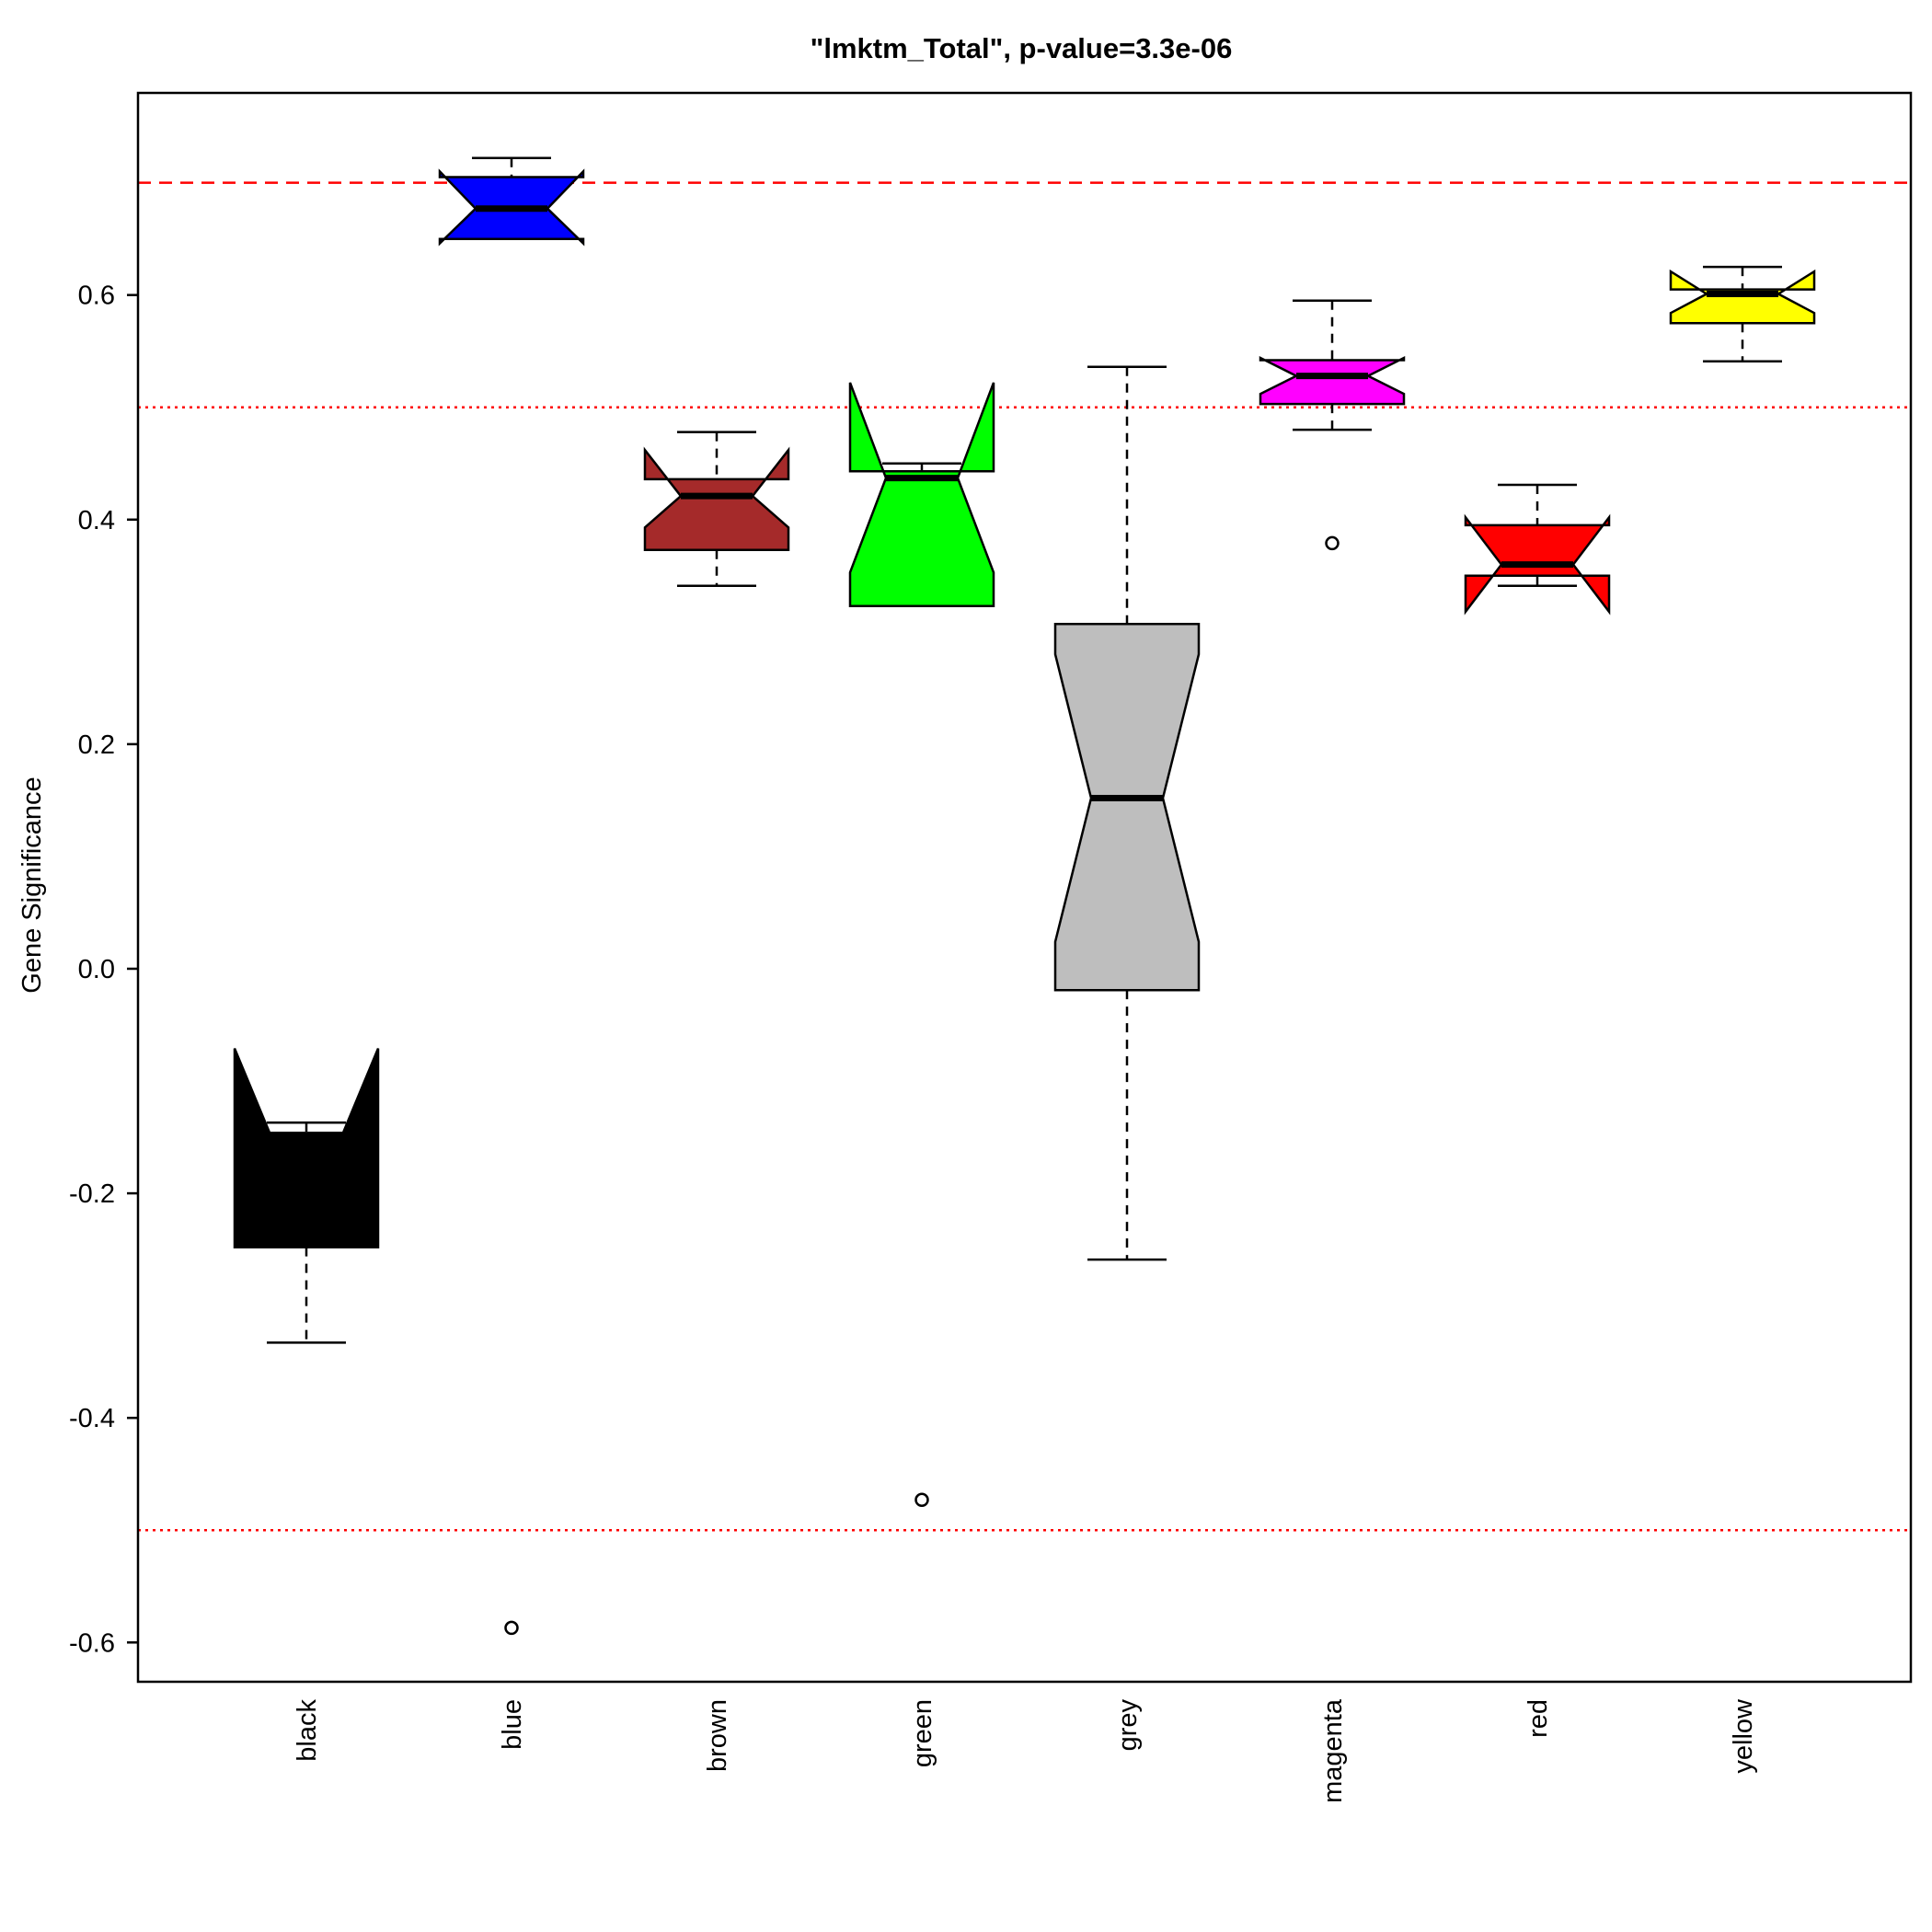  What do you see at coordinates (921, 945) in the screenshot?
I see `box-green` at bounding box center [921, 945].